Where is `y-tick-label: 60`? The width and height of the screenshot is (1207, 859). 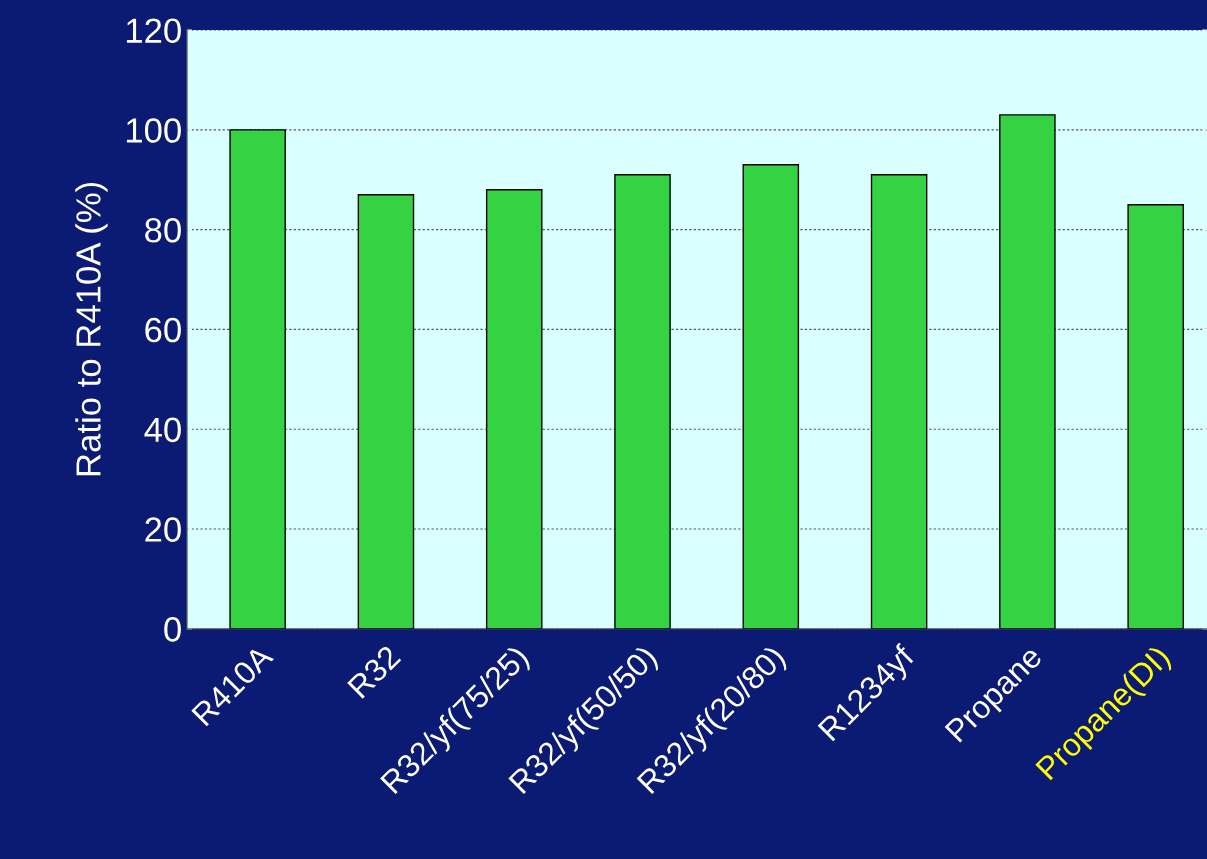
y-tick-label: 60 is located at coordinates (163, 330).